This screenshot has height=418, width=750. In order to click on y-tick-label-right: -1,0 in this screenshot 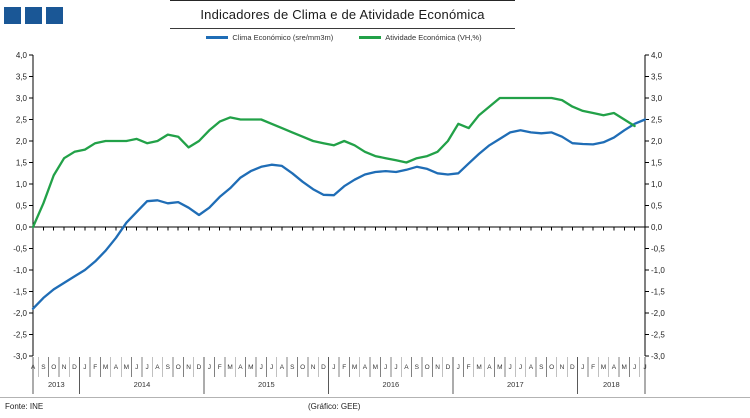, I will do `click(658, 270)`.